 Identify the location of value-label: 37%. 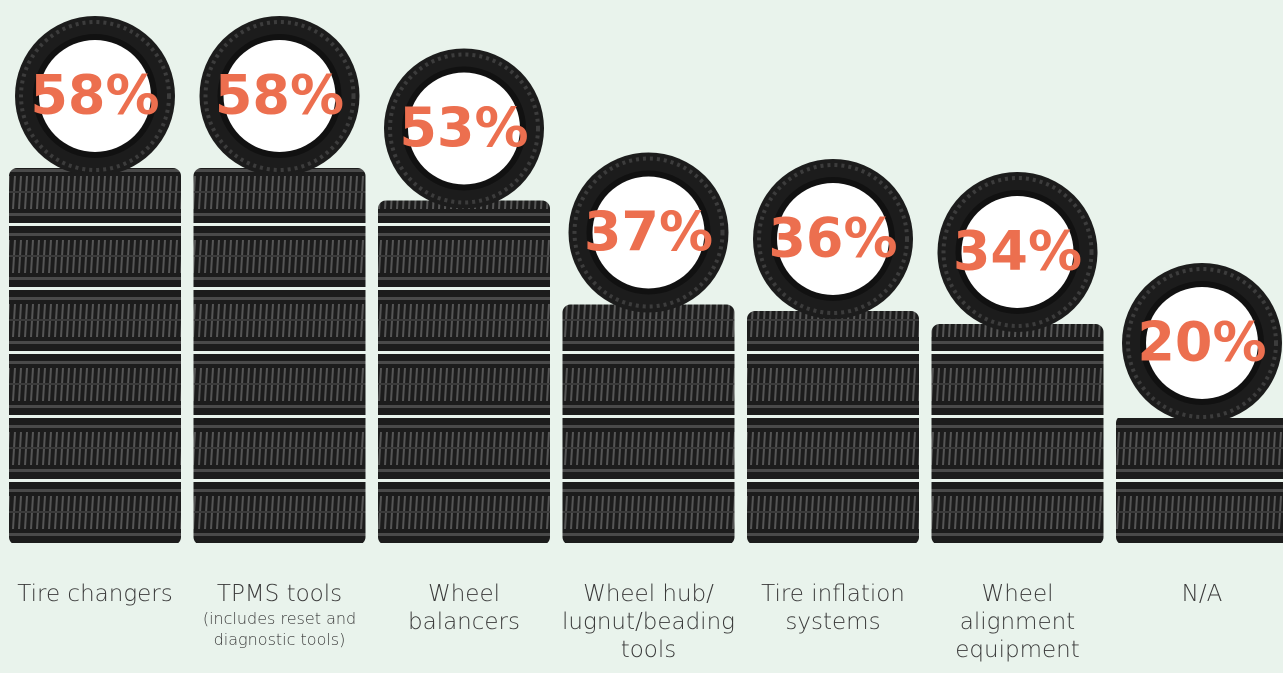
(648, 231).